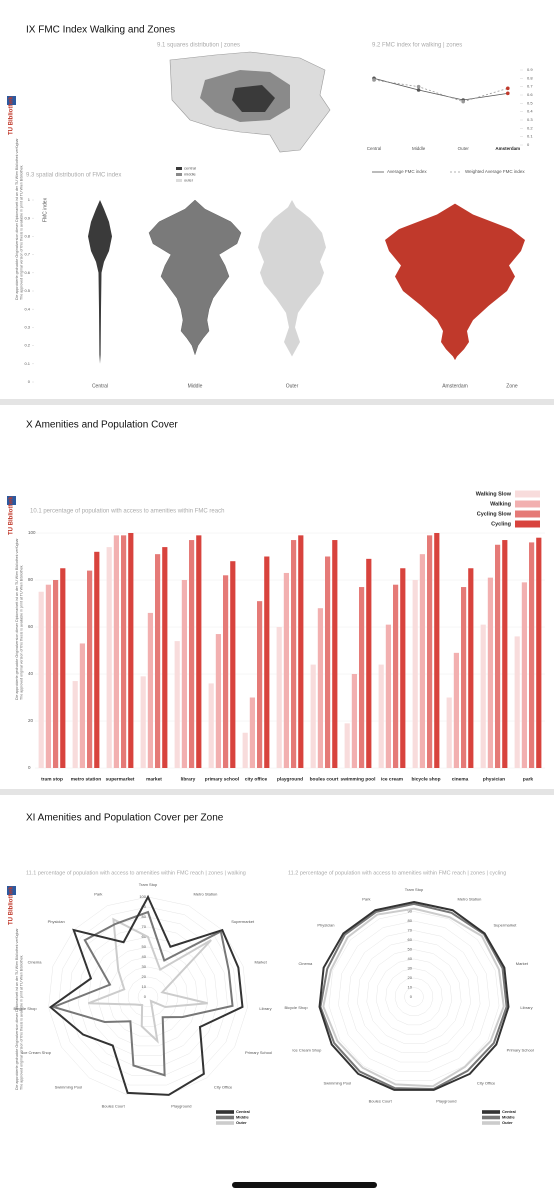 The height and width of the screenshot is (1200, 554). What do you see at coordinates (253, 98) in the screenshot?
I see `map-central` at bounding box center [253, 98].